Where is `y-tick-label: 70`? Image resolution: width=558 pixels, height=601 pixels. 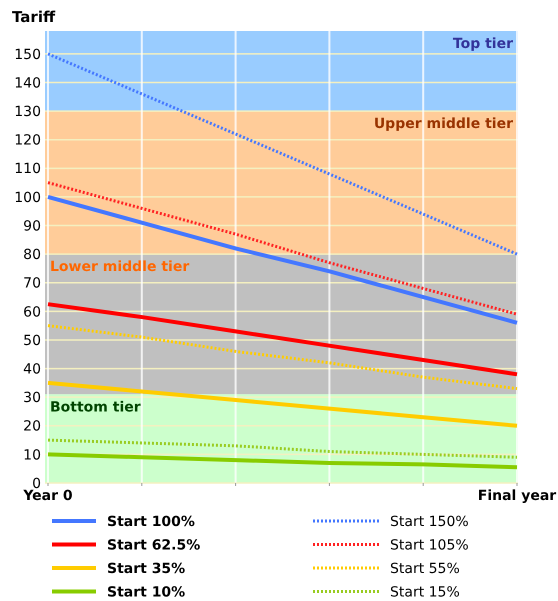 y-tick-label: 70 is located at coordinates (32, 284).